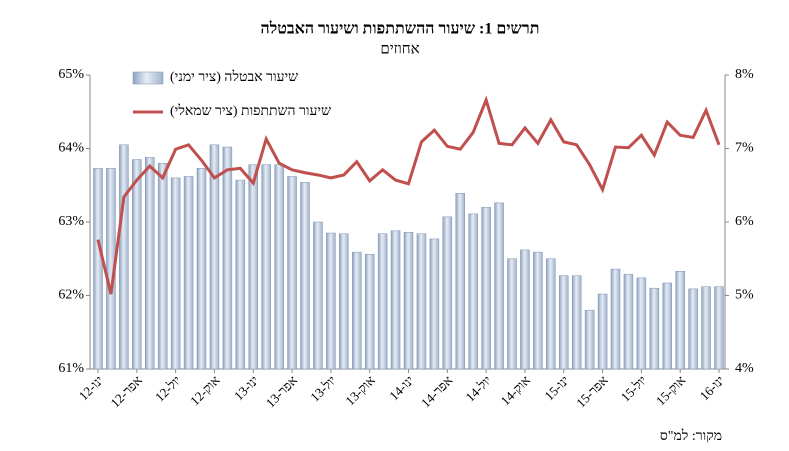 The width and height of the screenshot is (789, 451). What do you see at coordinates (744, 74) in the screenshot?
I see `y2-tick-label: 8%` at bounding box center [744, 74].